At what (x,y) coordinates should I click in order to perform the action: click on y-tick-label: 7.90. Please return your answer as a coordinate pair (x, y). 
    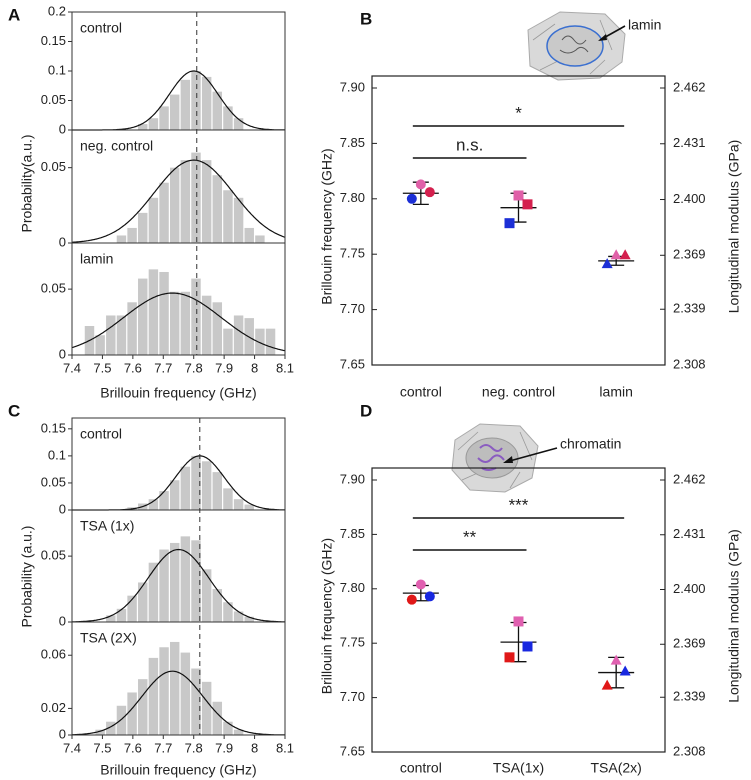
    Looking at the image, I should click on (352, 478).